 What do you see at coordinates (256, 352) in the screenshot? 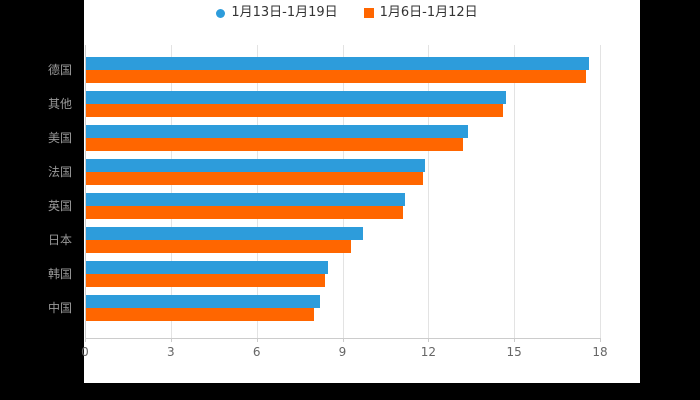
I see `x-tick-label: 6` at bounding box center [256, 352].